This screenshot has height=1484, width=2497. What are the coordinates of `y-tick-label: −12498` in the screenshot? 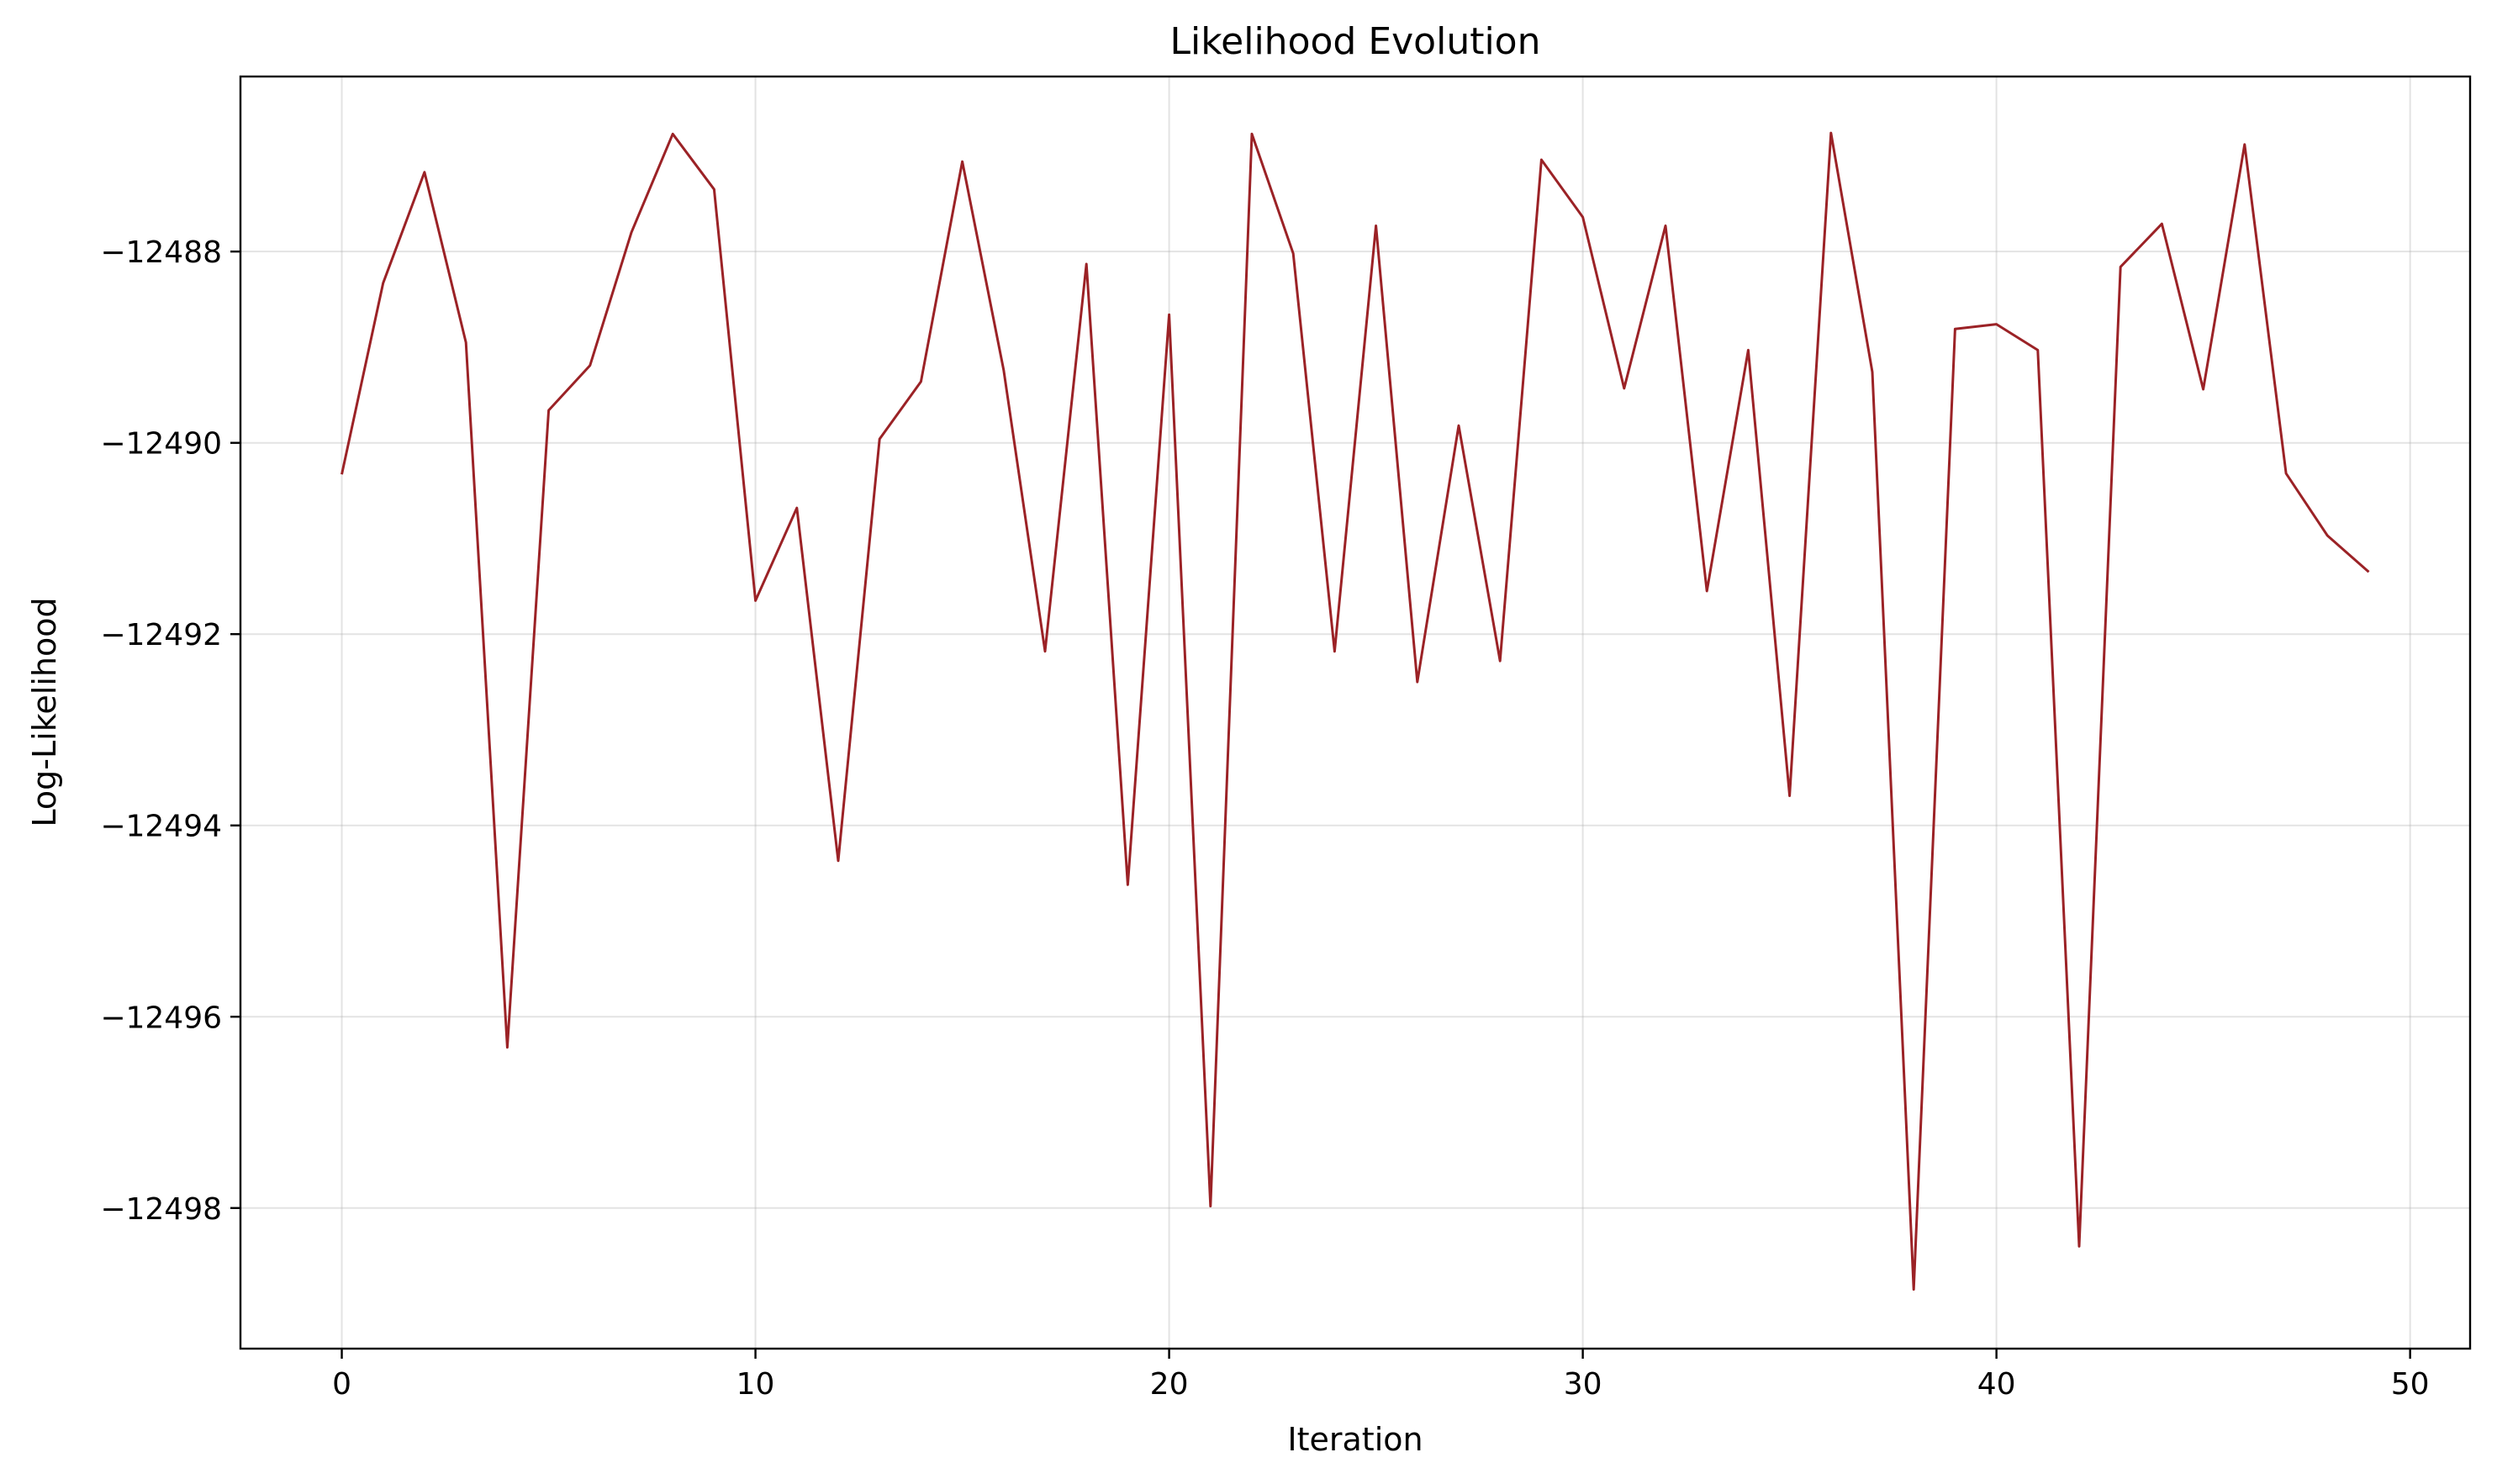 It's located at (161, 1209).